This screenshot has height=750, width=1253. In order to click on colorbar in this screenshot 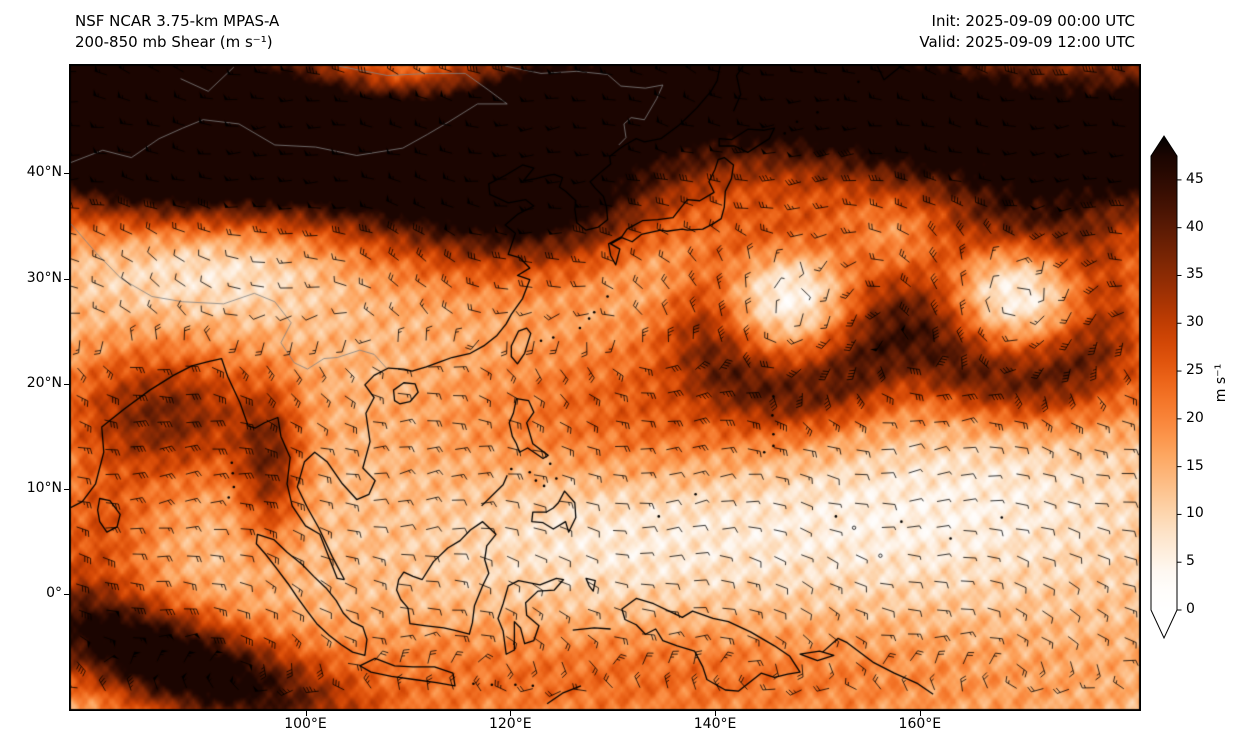, I will do `click(1168, 388)`.